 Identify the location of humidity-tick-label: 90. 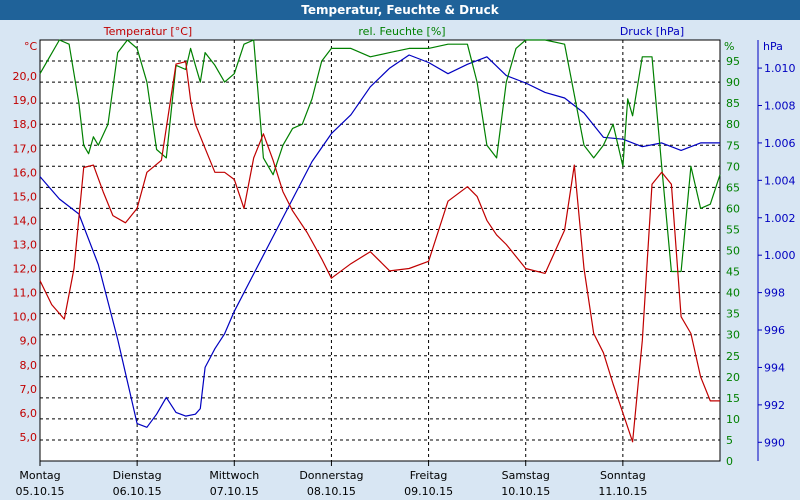
(733, 82).